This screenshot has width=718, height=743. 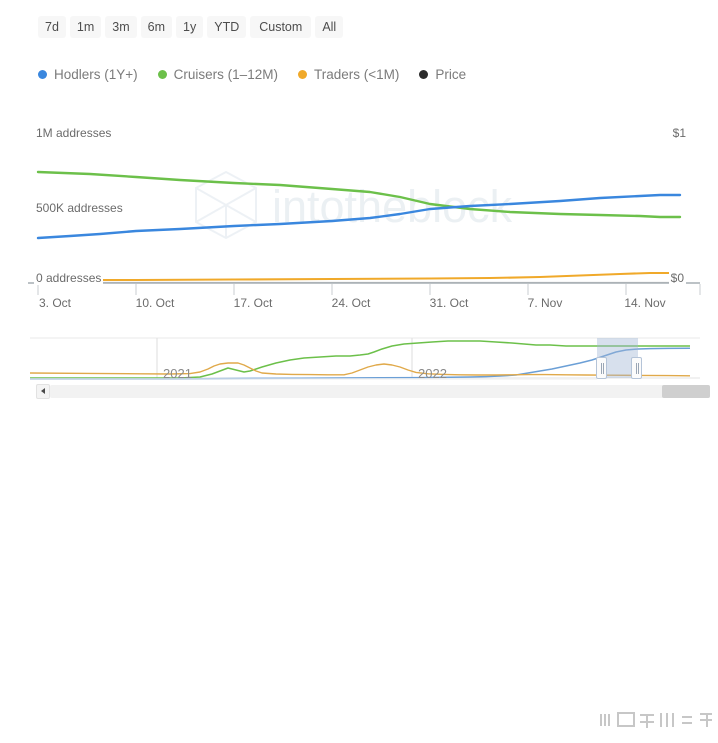 What do you see at coordinates (601, 368) in the screenshot?
I see `navigator-handle-left-icon` at bounding box center [601, 368].